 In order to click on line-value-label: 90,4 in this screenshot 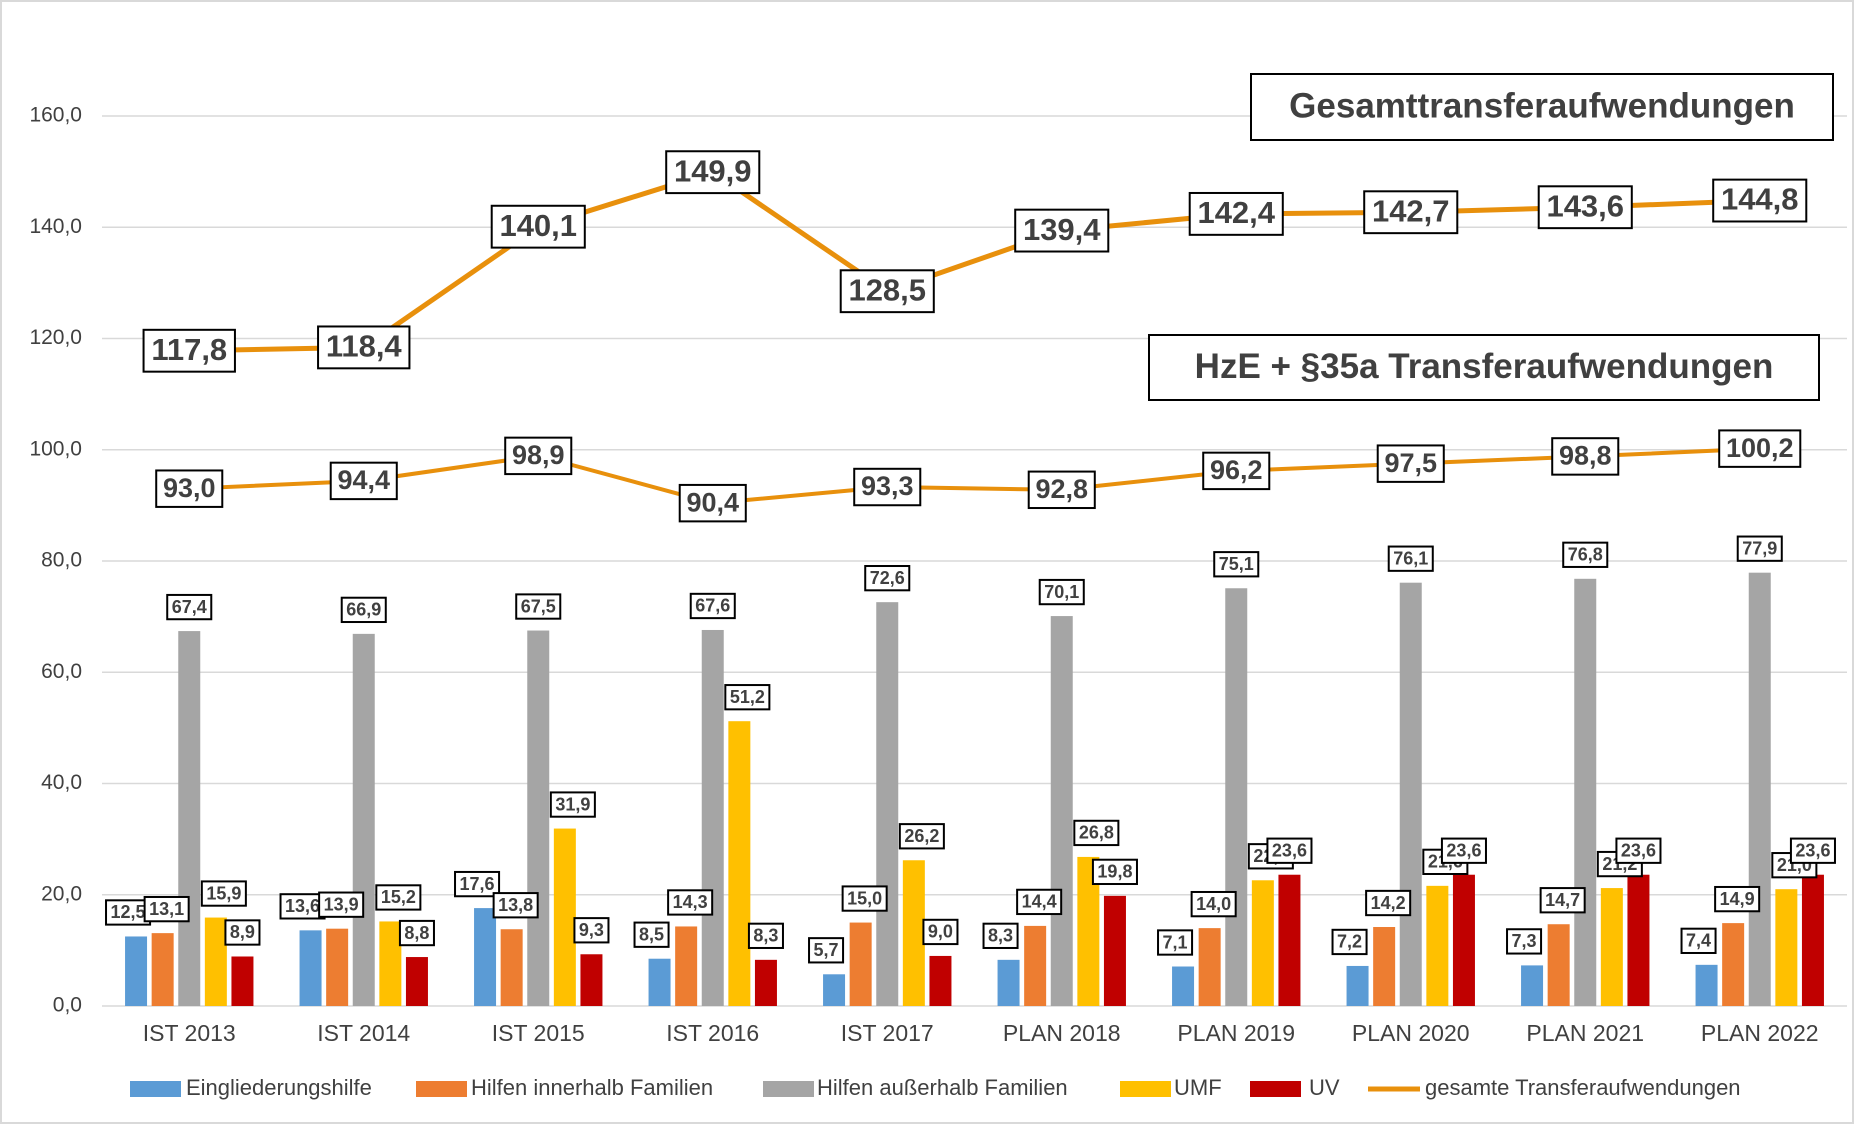, I will do `click(712, 502)`.